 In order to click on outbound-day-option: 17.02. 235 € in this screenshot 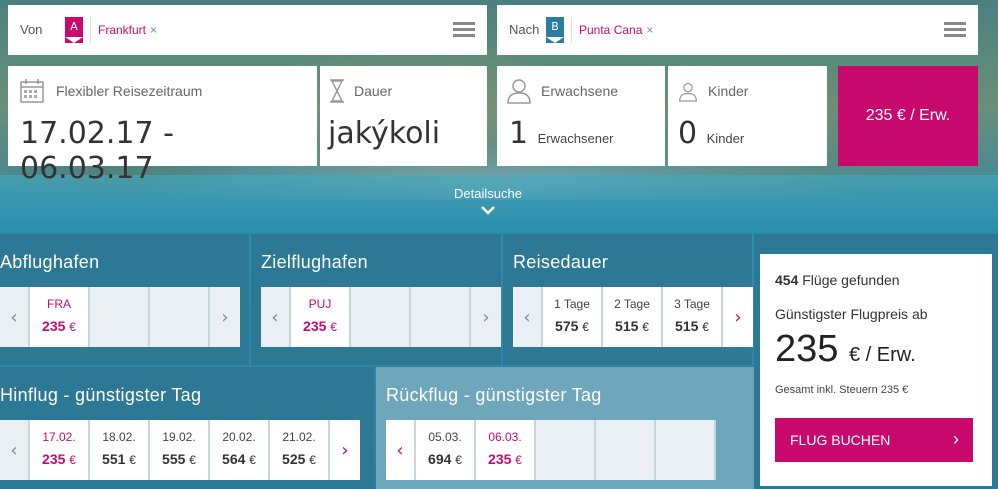, I will do `click(60, 450)`.